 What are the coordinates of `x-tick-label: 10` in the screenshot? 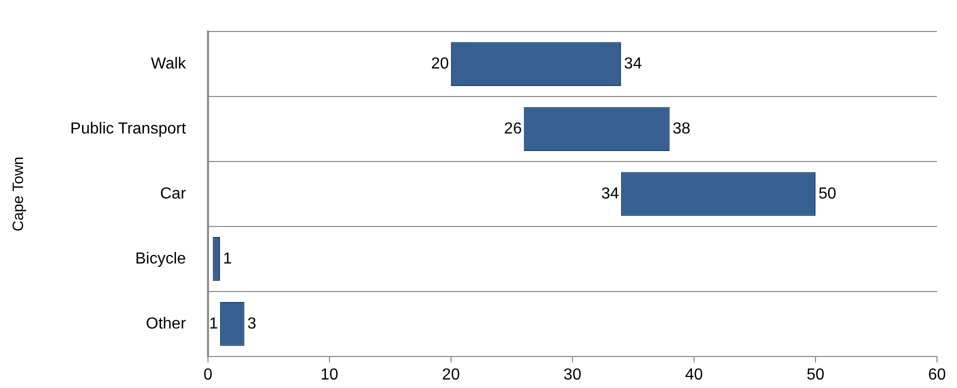 It's located at (329, 375).